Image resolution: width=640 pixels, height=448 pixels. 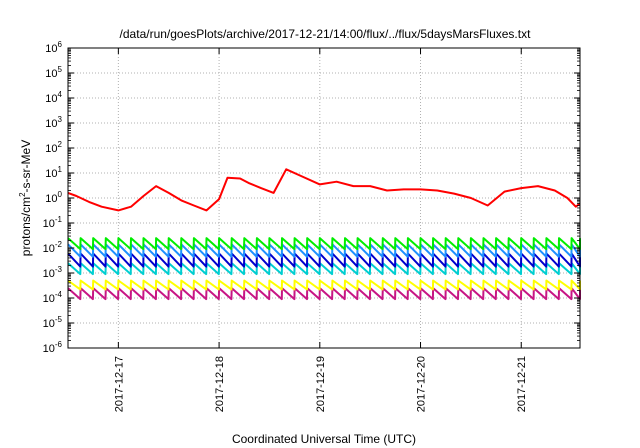 What do you see at coordinates (59, 244) in the screenshot?
I see `y-tick-exponent: -2` at bounding box center [59, 244].